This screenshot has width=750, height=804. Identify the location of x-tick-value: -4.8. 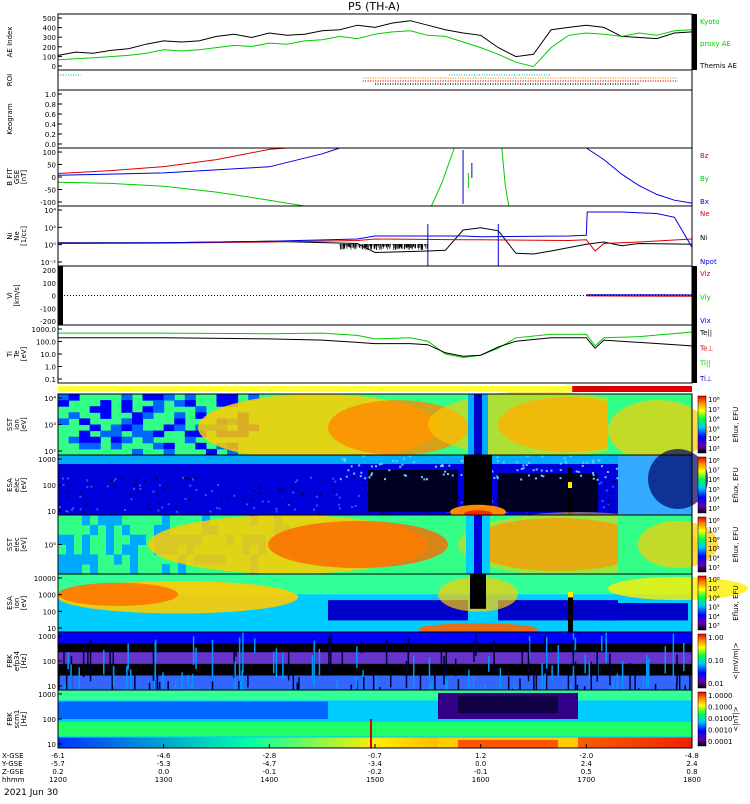
(692, 756).